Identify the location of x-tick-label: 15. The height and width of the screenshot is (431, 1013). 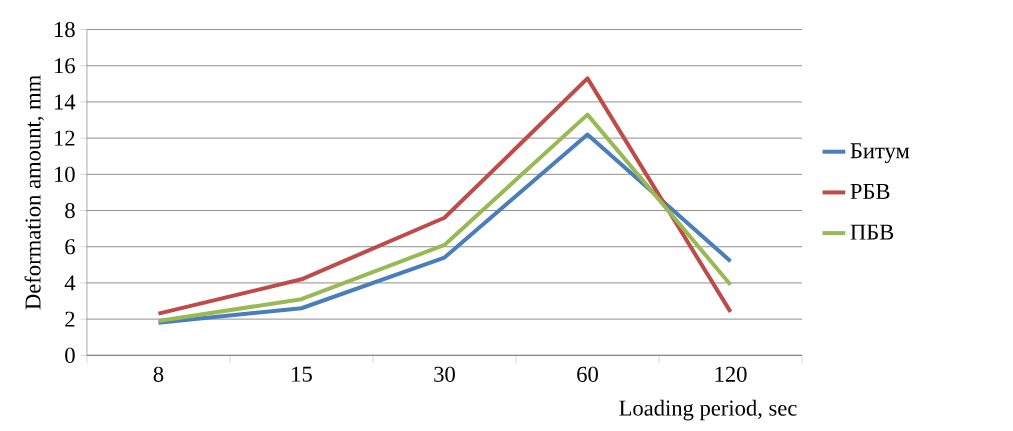
(302, 374).